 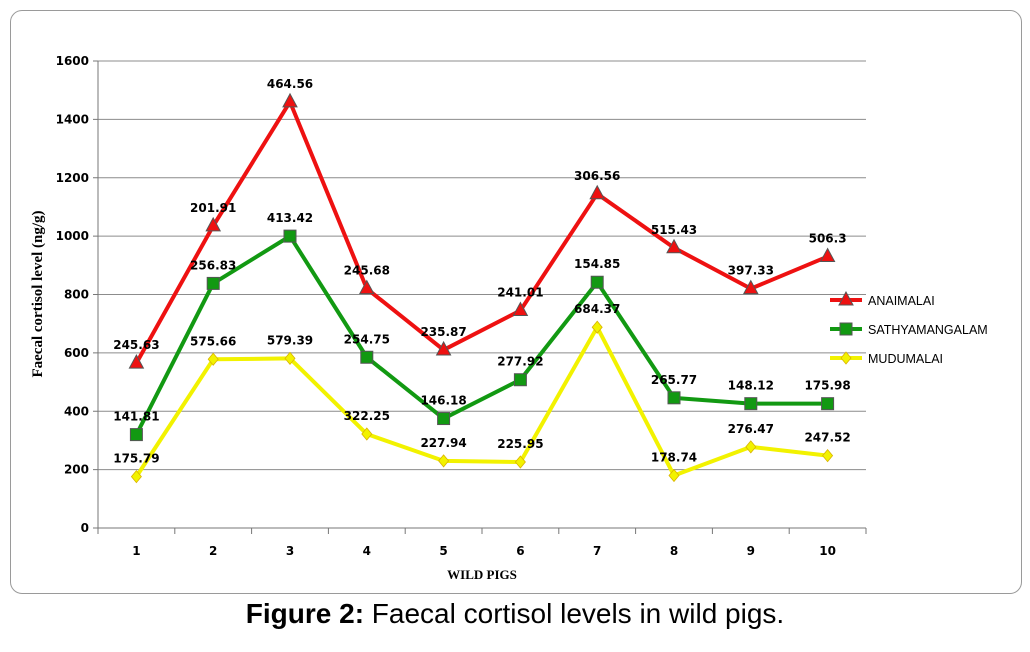 What do you see at coordinates (85, 528) in the screenshot?
I see `y-tick-label: 0` at bounding box center [85, 528].